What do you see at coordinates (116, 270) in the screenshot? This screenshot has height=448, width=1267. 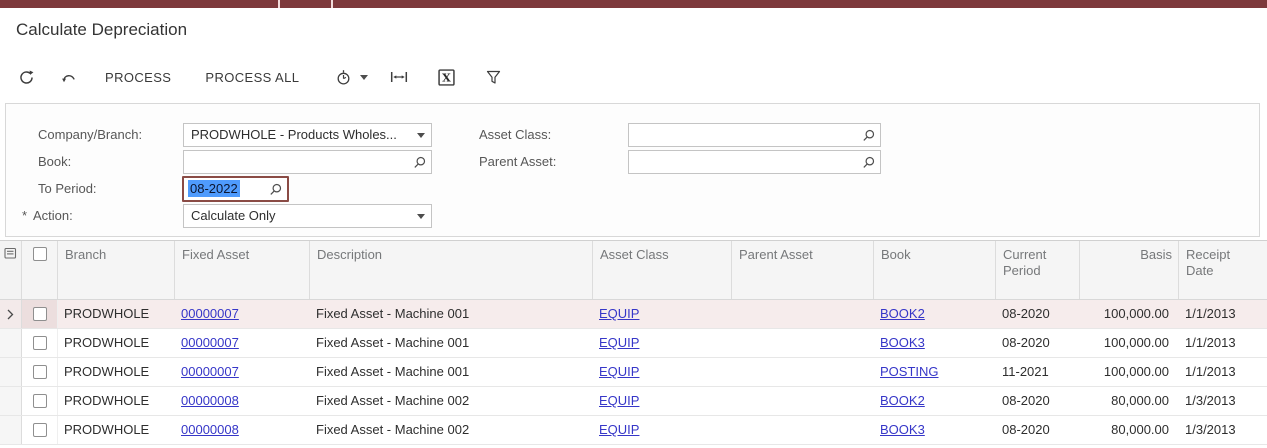 I see `column-header-branch: Branch` at bounding box center [116, 270].